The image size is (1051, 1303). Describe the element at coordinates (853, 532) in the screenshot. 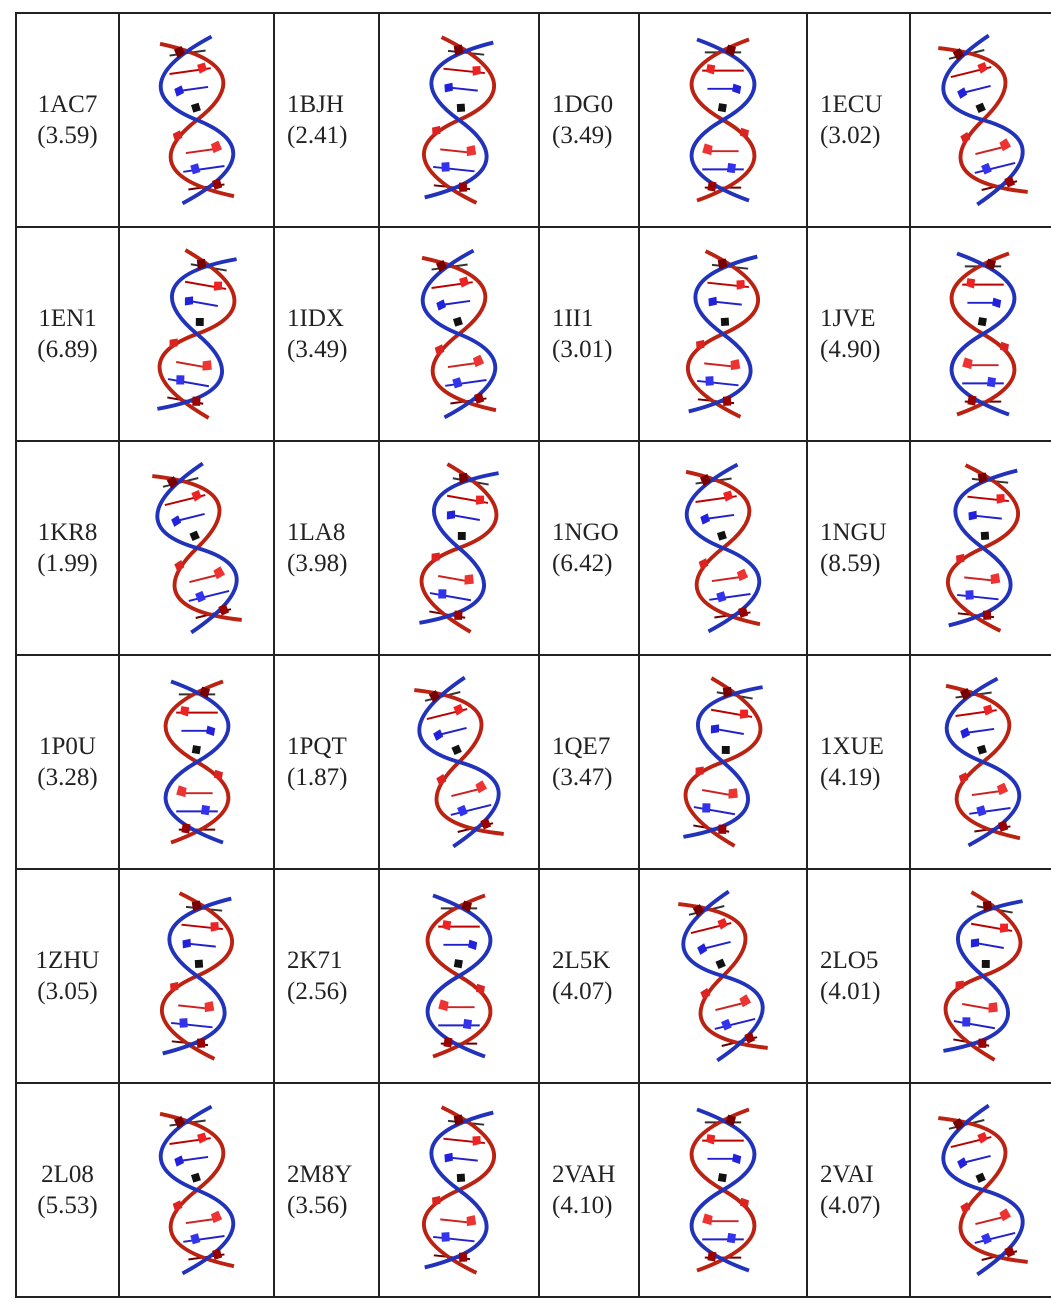

I see `structure-id: 1NGU` at that location.